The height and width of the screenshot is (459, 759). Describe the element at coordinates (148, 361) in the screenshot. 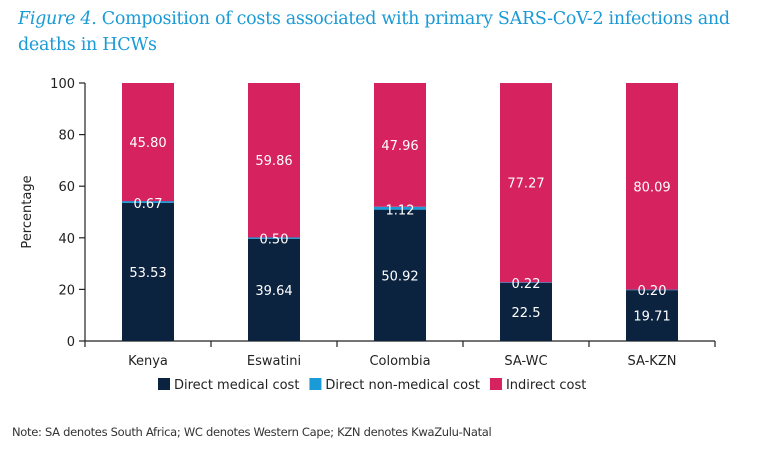

I see `x-tick-label: Kenya` at that location.